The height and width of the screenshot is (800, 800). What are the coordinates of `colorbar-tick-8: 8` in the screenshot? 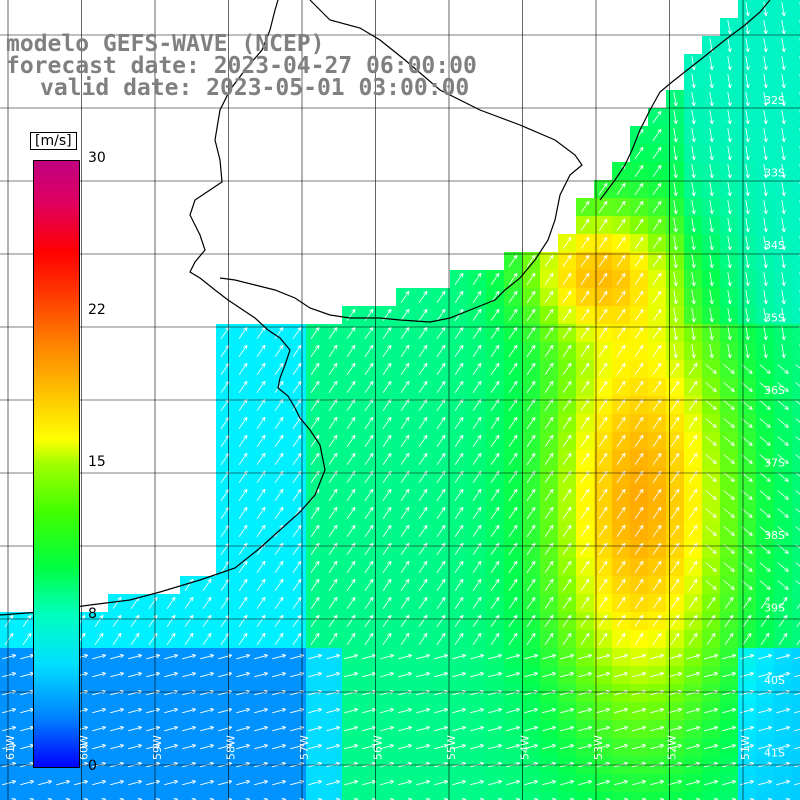 It's located at (92, 614).